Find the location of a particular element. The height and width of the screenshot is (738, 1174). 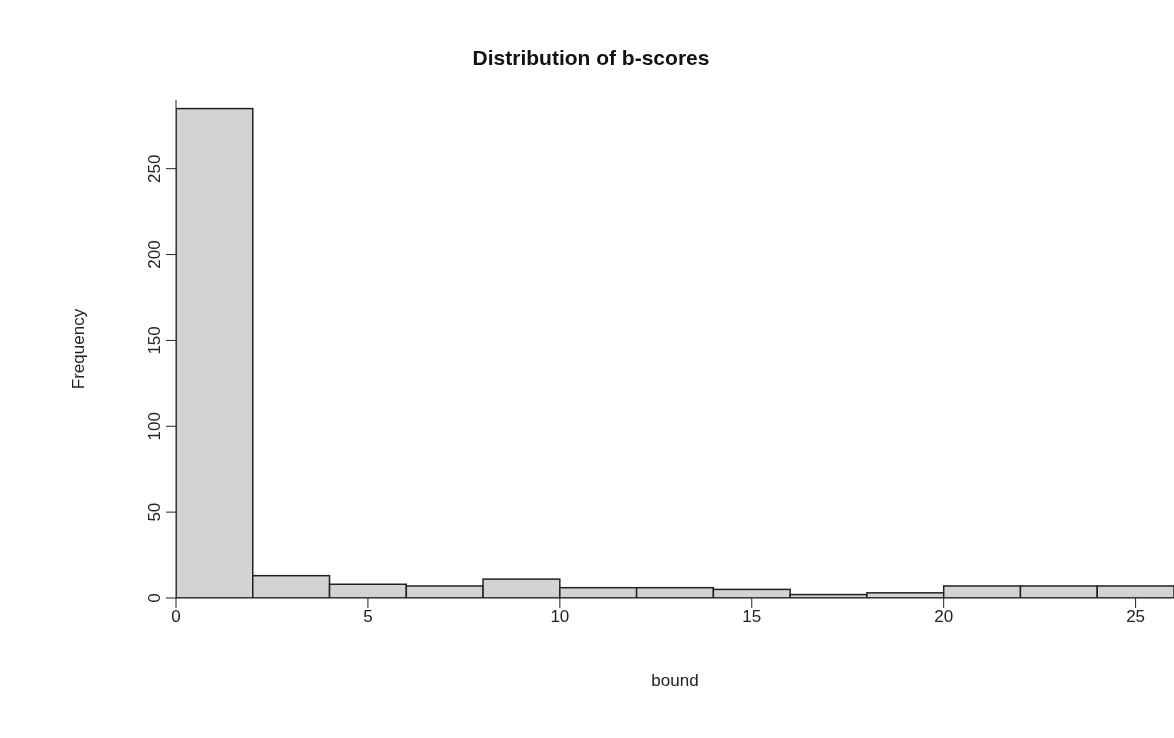

chart-title: Distribution of b-scores is located at coordinates (591, 57).